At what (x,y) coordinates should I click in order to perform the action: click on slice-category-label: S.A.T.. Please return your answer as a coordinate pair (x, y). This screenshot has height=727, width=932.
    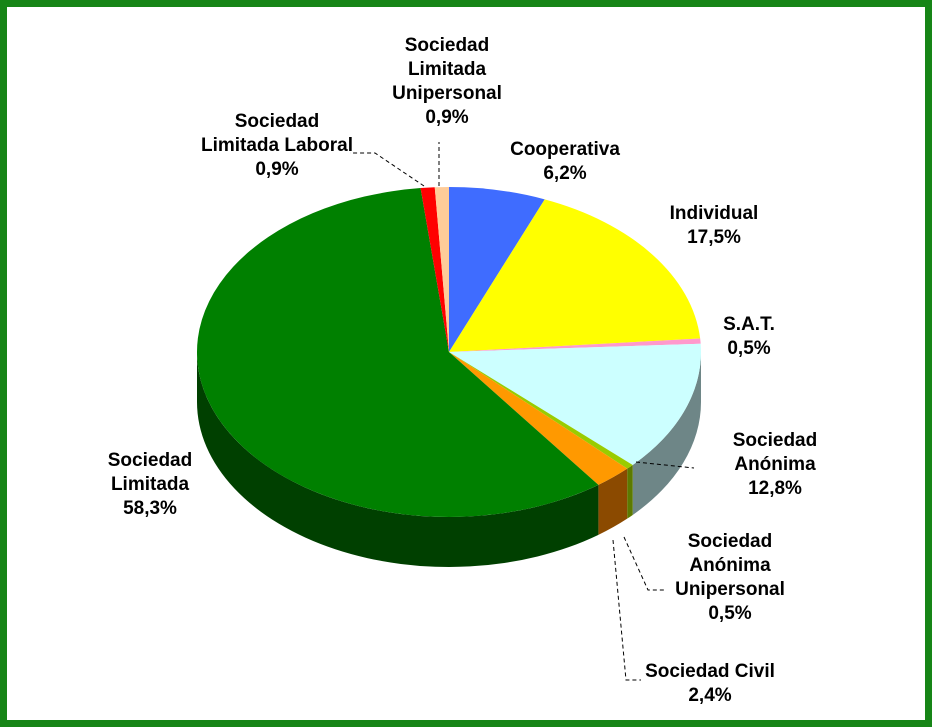
    Looking at the image, I should click on (749, 324).